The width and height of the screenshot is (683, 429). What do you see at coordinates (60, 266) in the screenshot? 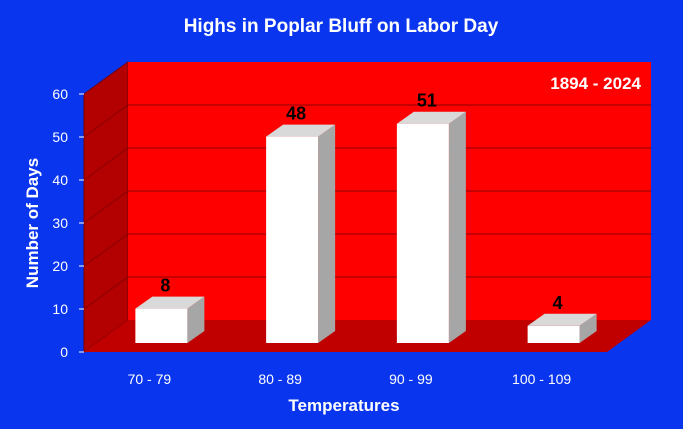
I see `y-tick-label: 20` at bounding box center [60, 266].